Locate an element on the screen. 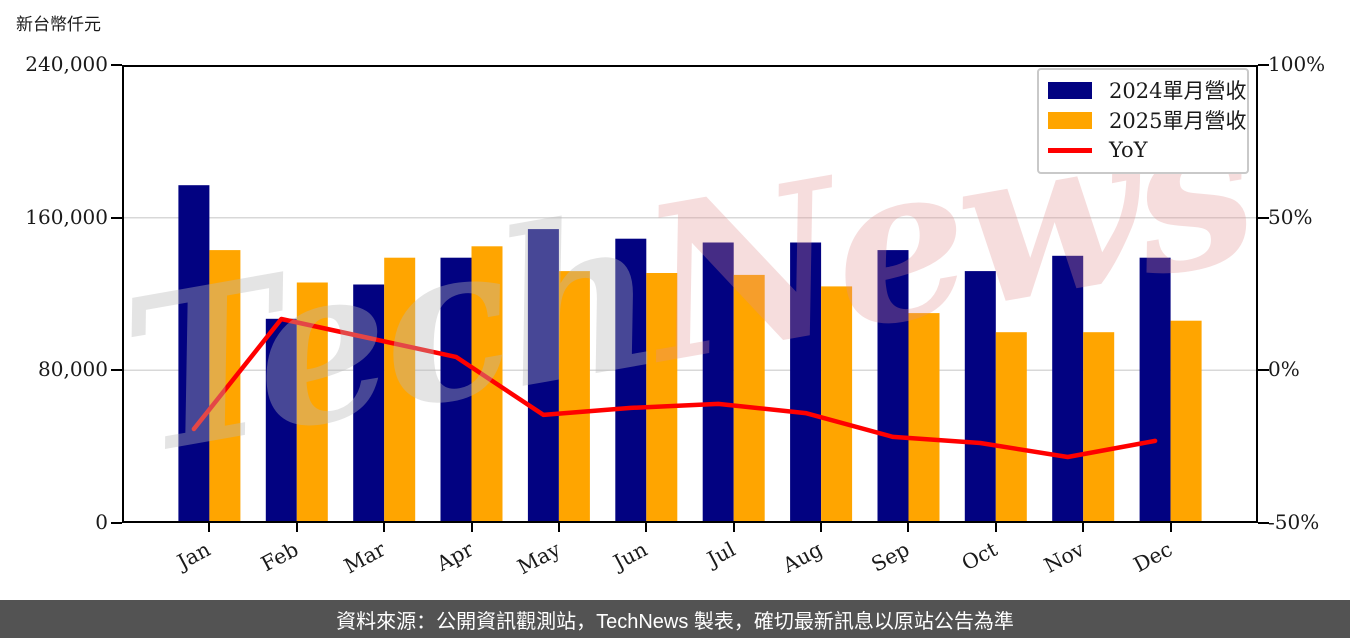  legend-item-2024: 2024單月營收 is located at coordinates (1143, 90).